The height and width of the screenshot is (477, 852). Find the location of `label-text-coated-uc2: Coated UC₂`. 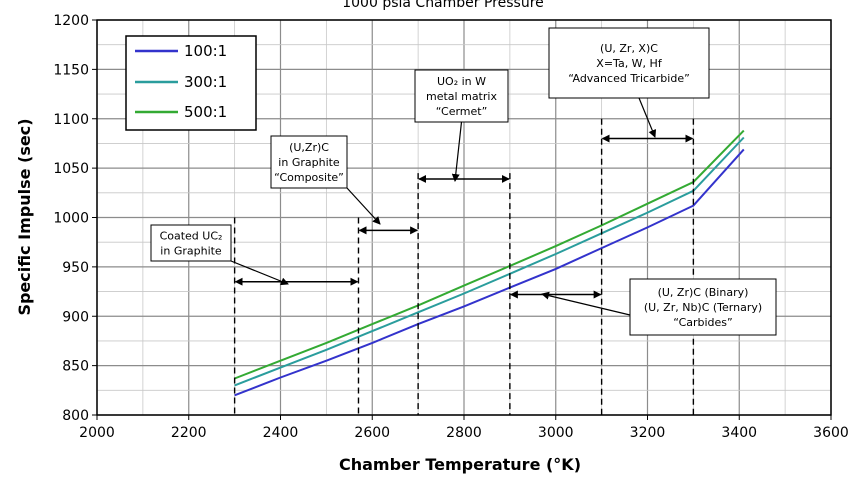

label-text-coated-uc2: Coated UC₂ is located at coordinates (191, 236).